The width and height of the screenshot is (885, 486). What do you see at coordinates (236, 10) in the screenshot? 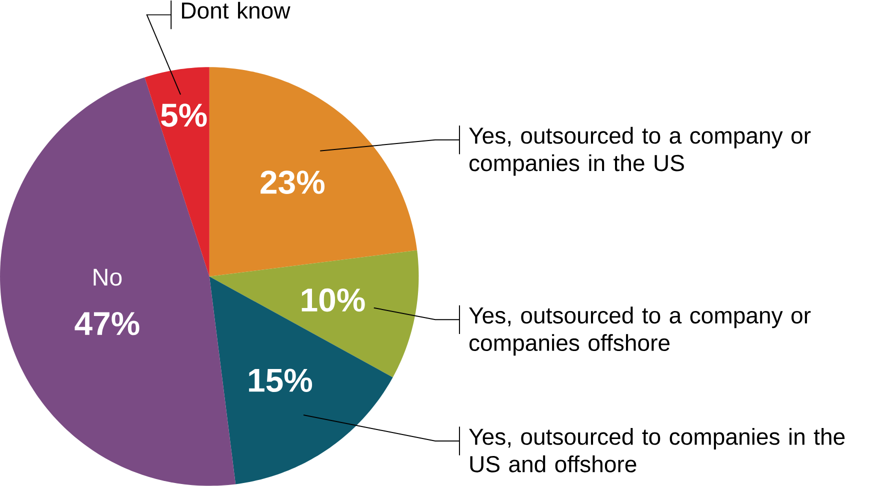
I see `slice-label: Dont know` at bounding box center [236, 10].